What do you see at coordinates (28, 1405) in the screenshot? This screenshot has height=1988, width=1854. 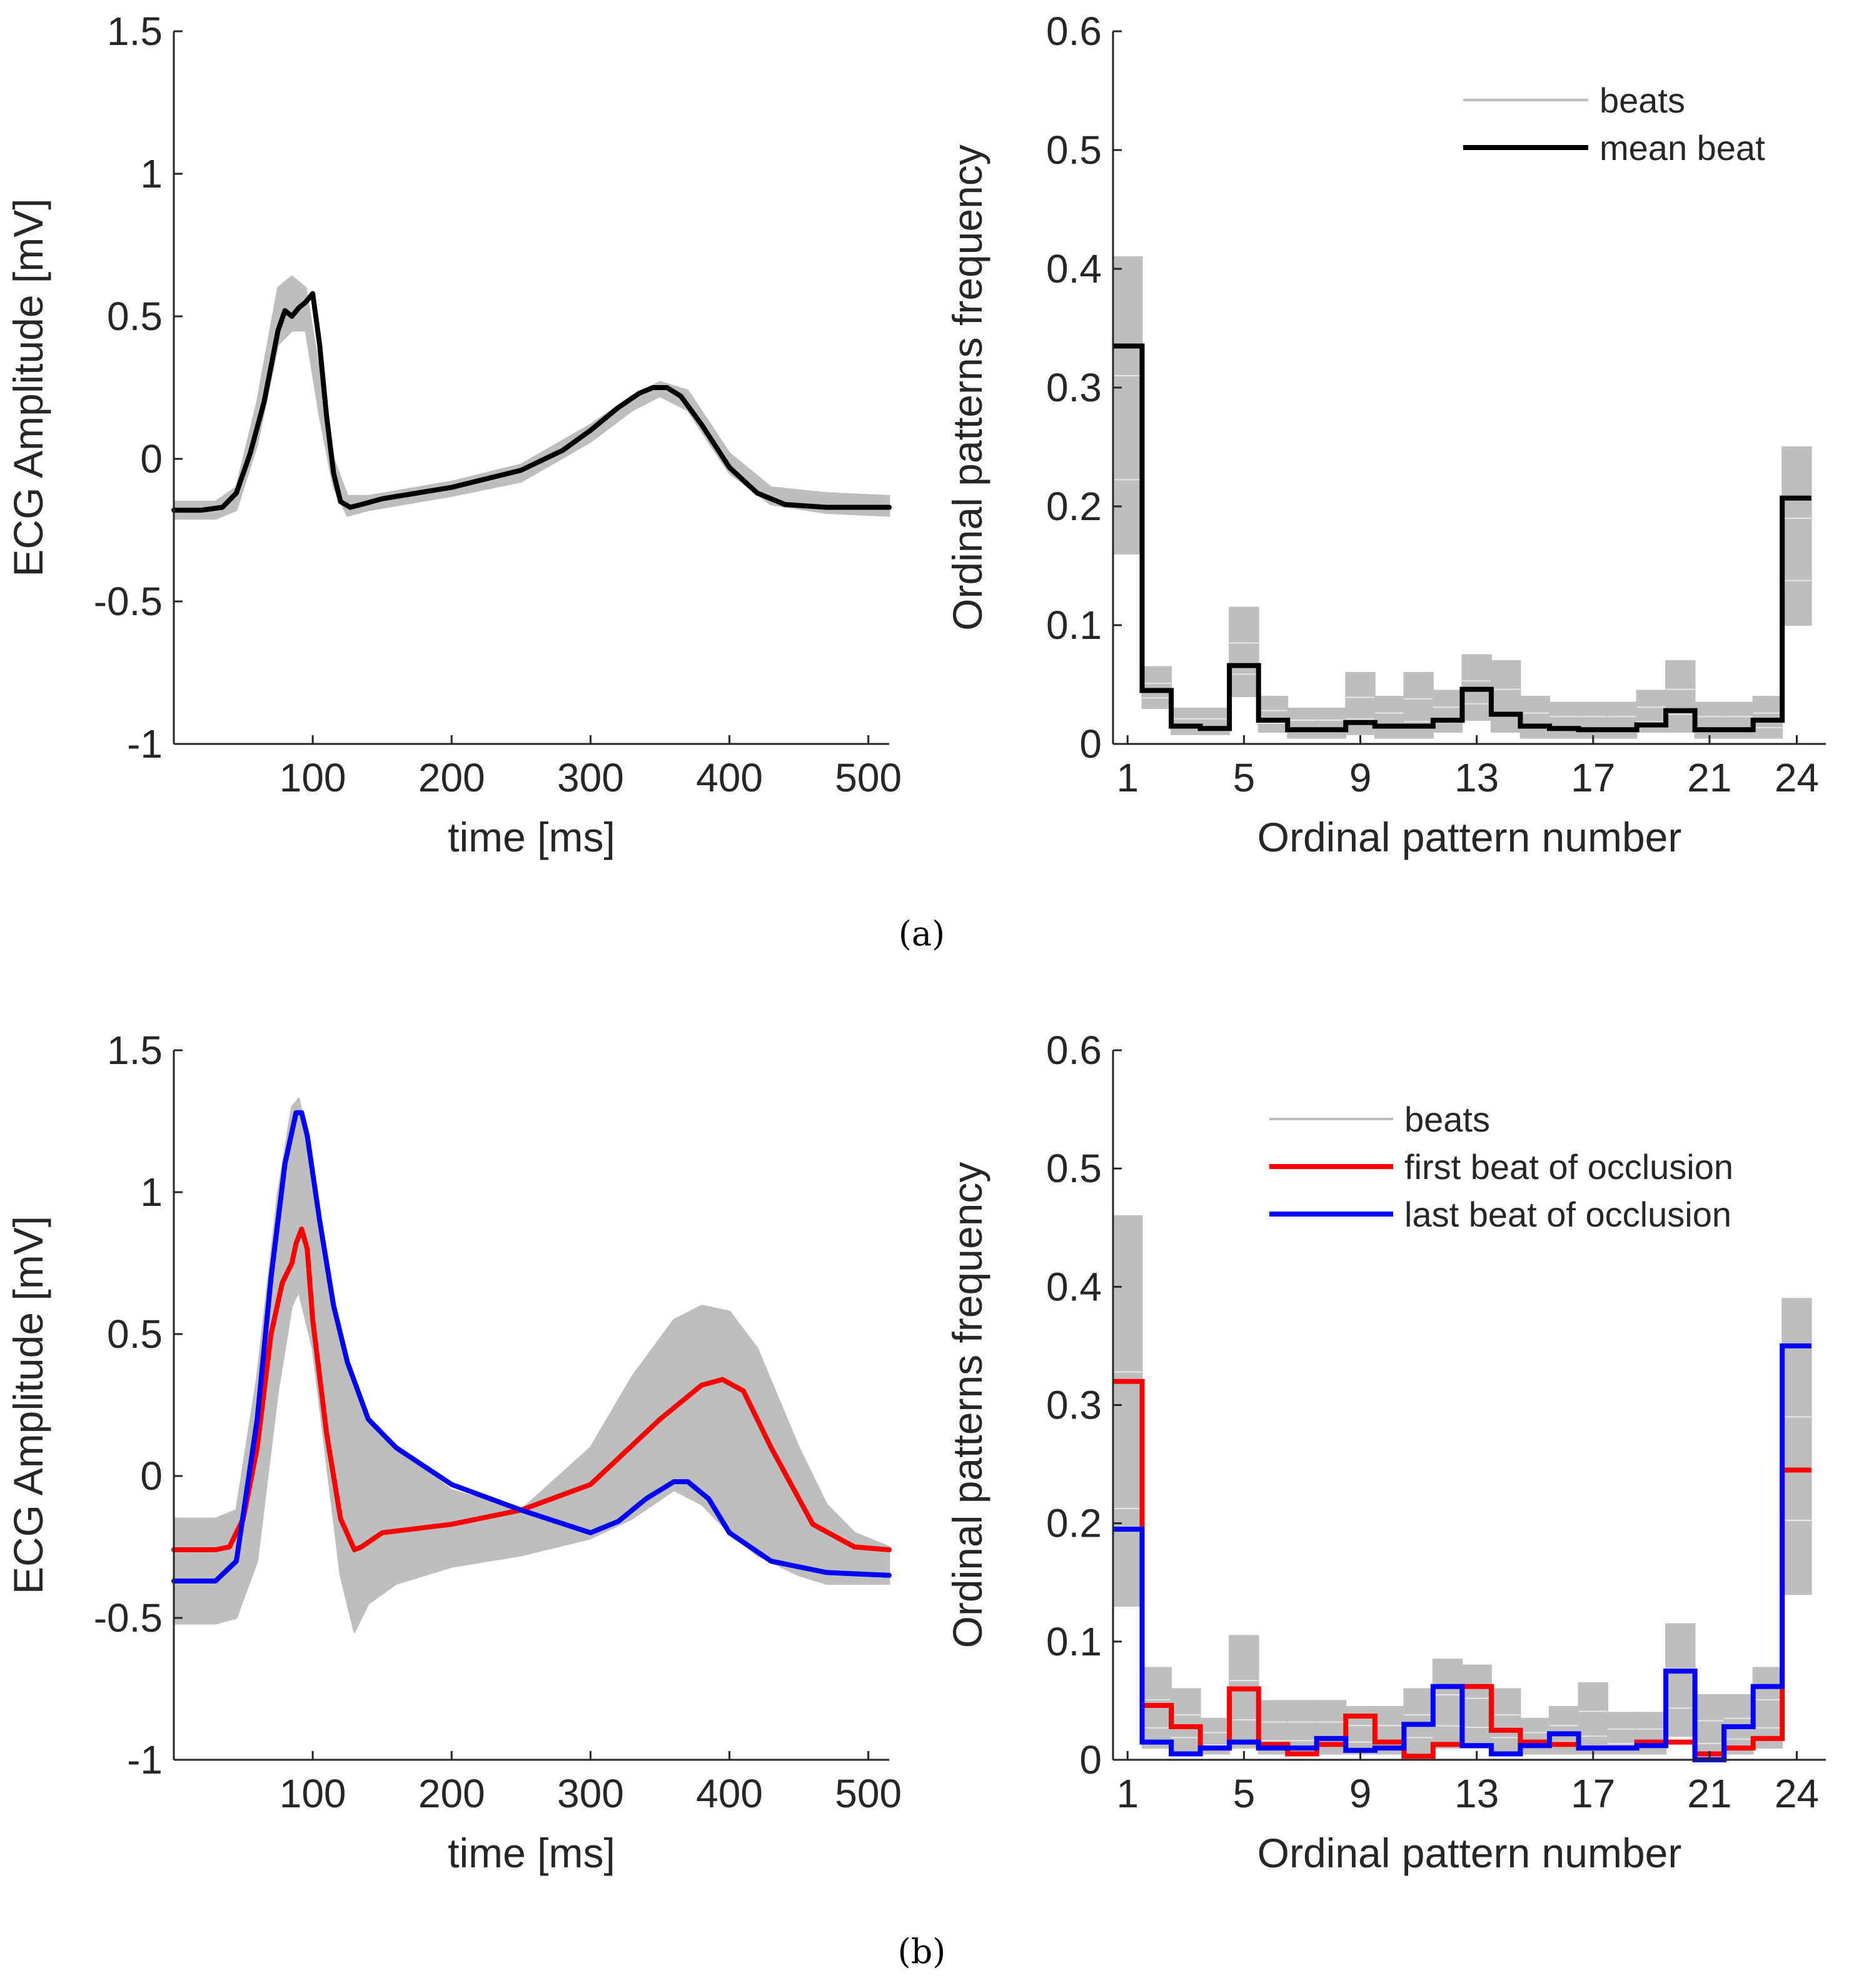 I see `y-axis-label: ECG Amplitude [mV]` at bounding box center [28, 1405].